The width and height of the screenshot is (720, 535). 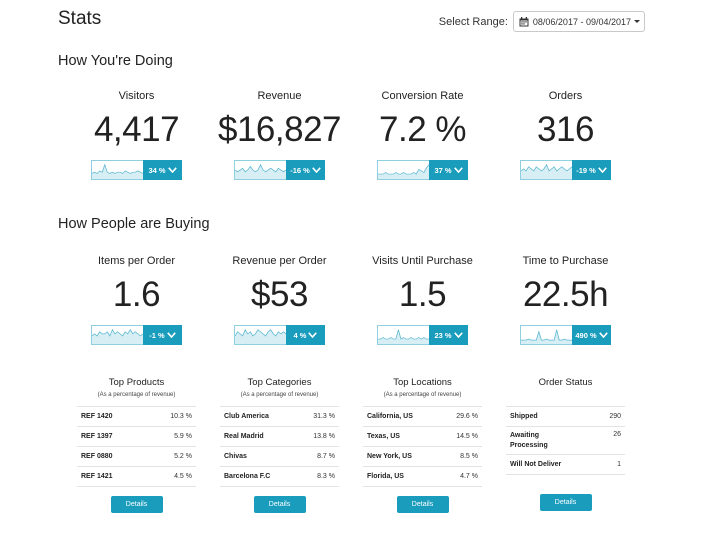 What do you see at coordinates (136, 294) in the screenshot?
I see `metric-value: 1.6` at bounding box center [136, 294].